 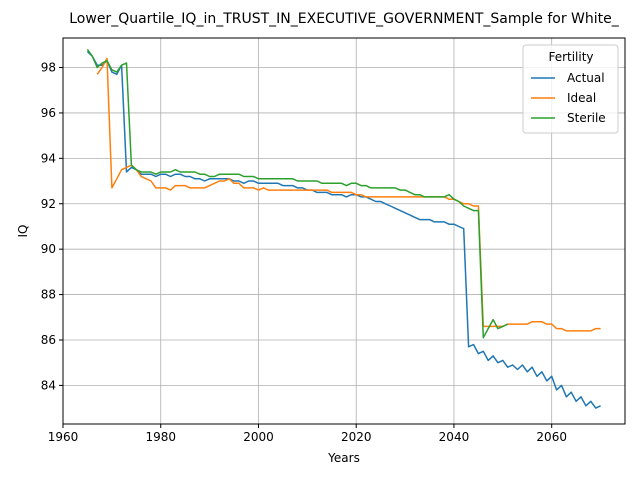 I want to click on legend-title: Fertility, so click(x=570, y=57).